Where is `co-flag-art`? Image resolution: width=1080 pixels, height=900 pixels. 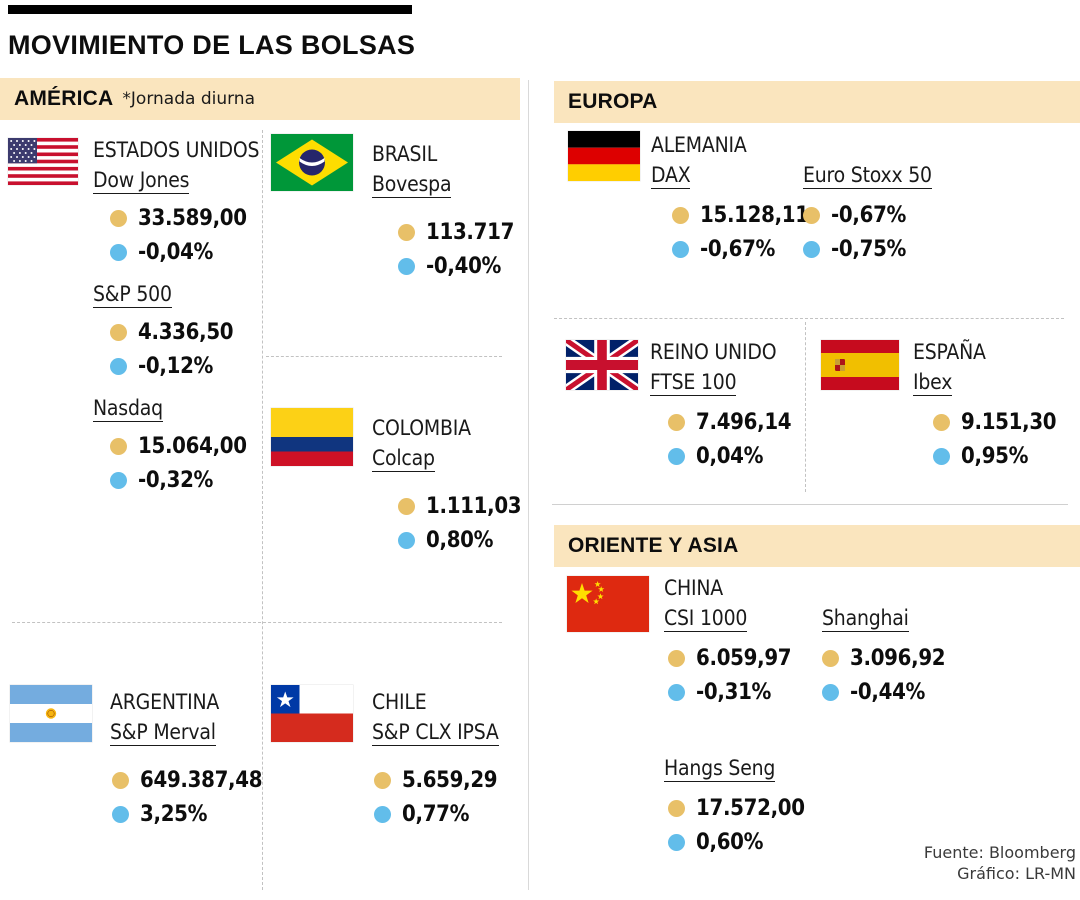
co-flag-art is located at coordinates (312, 437).